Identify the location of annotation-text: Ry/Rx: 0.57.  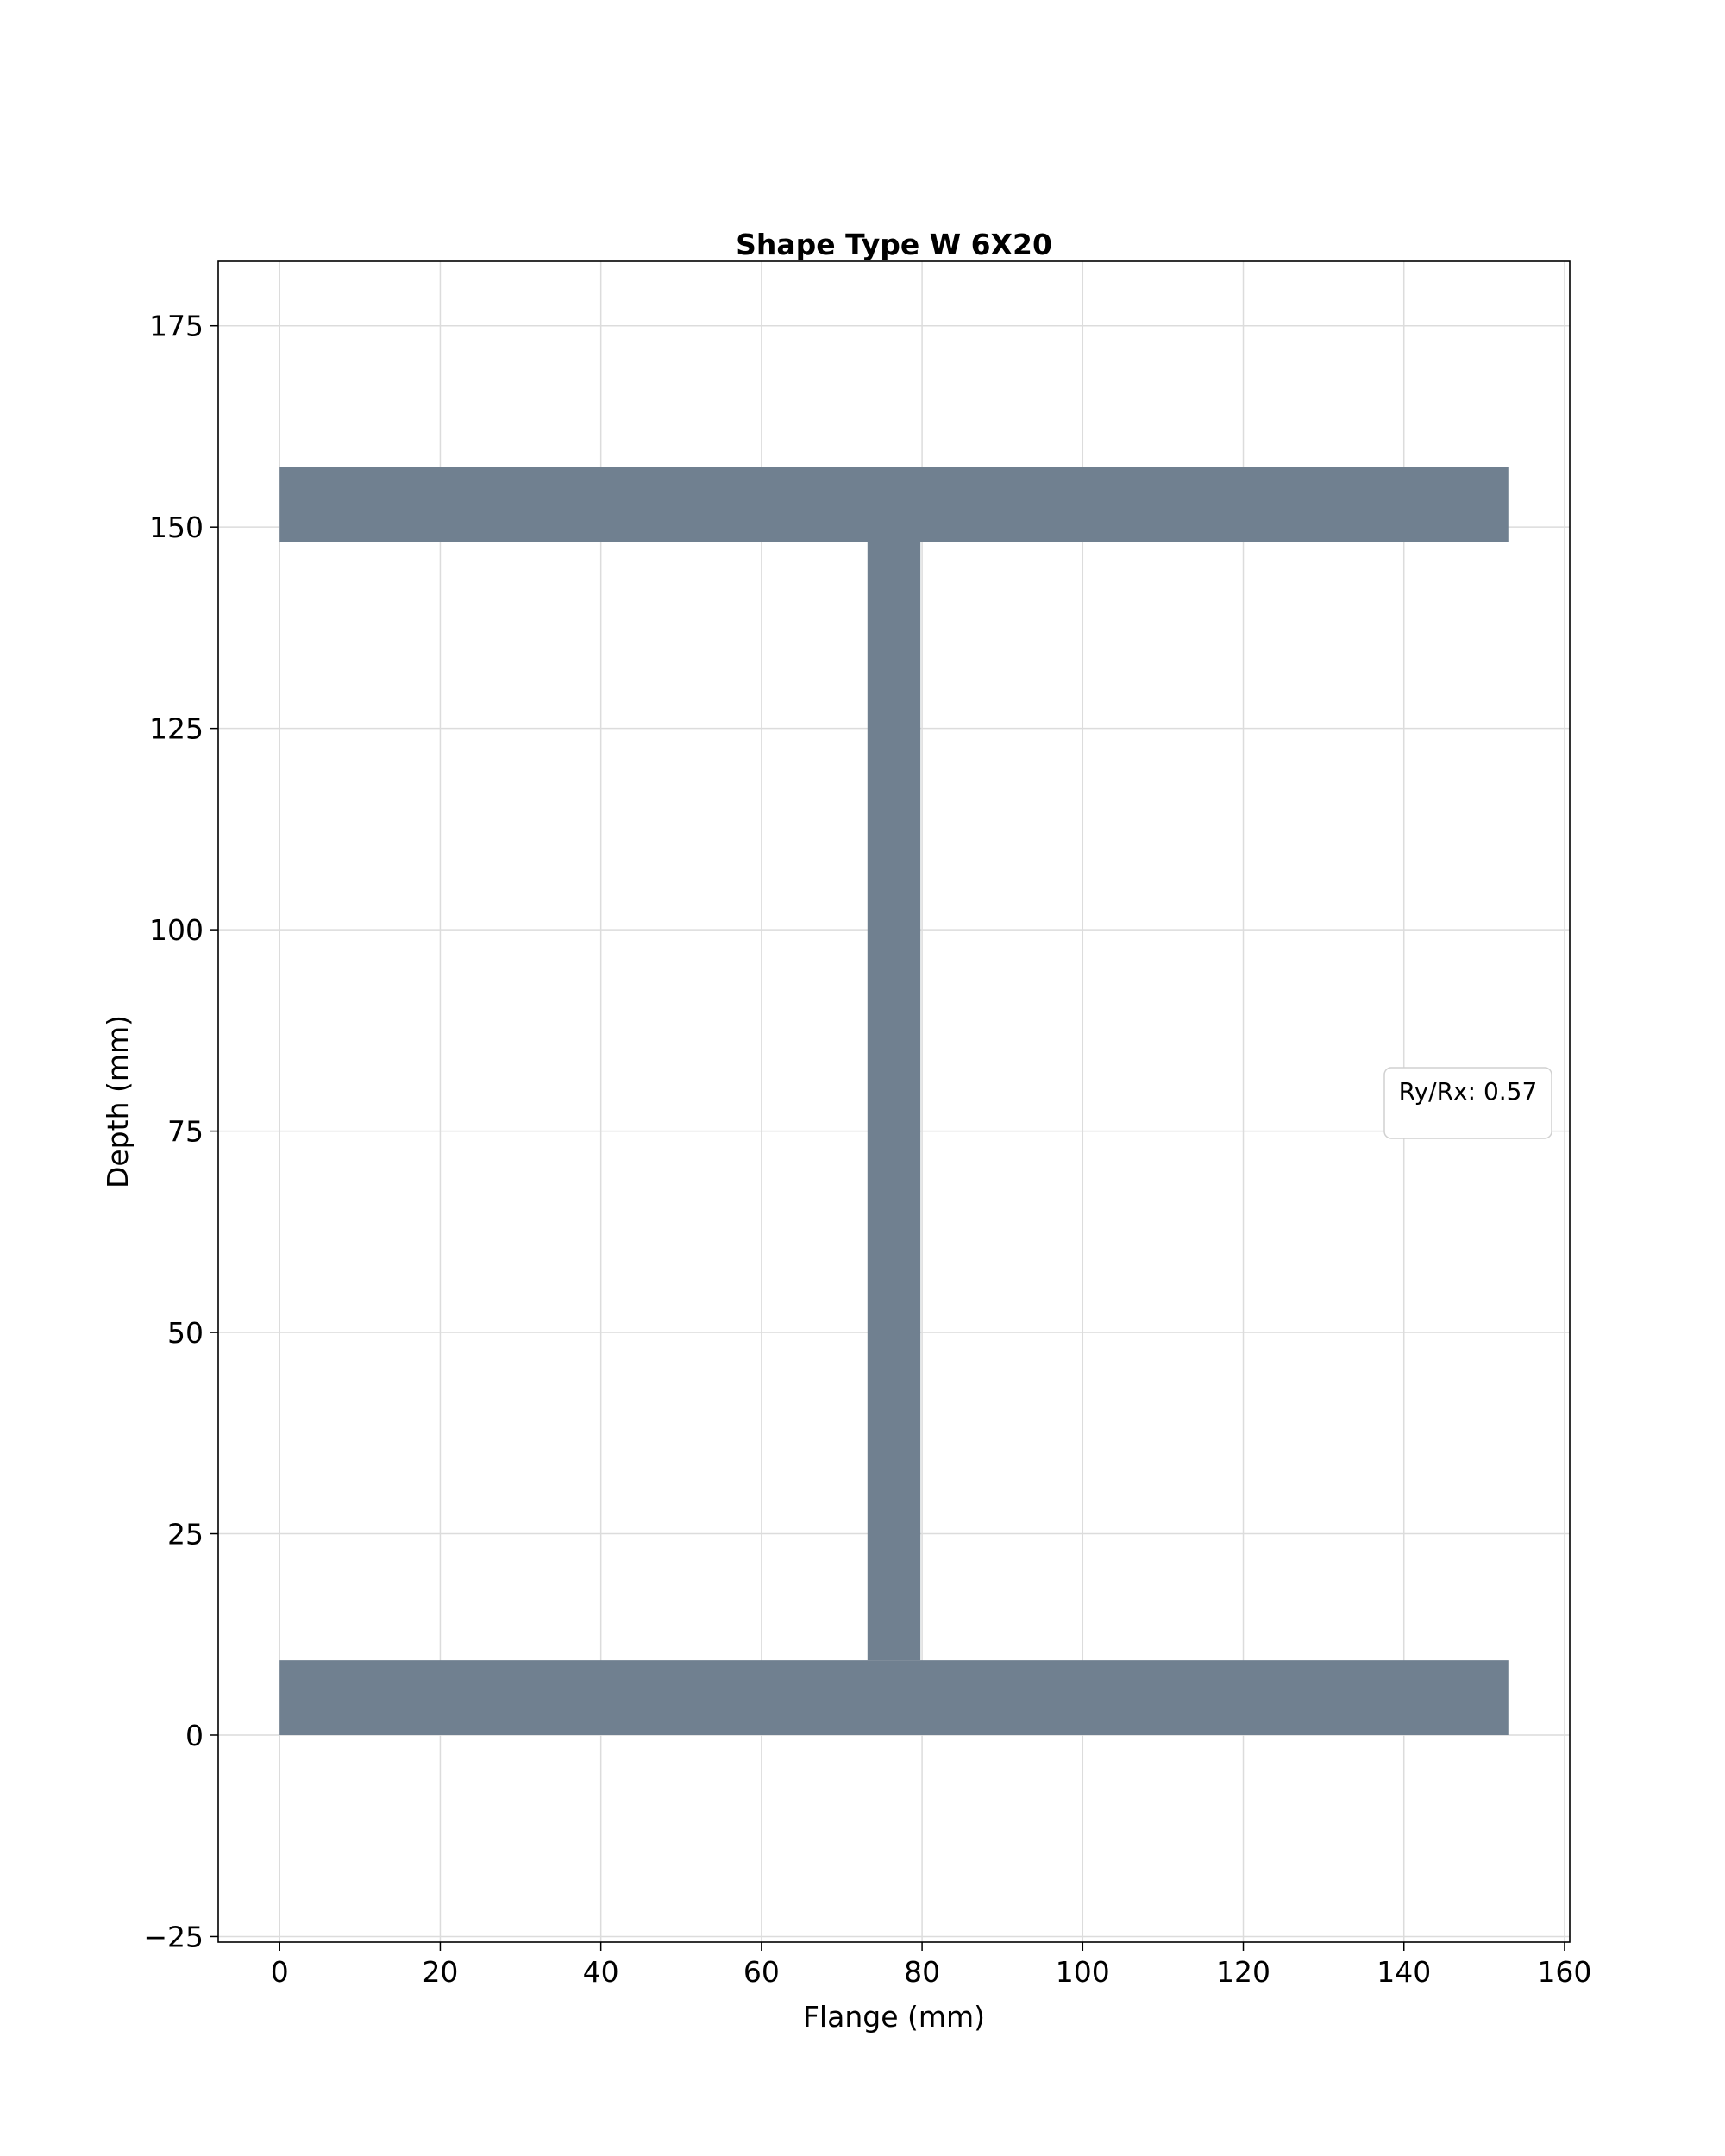
(1469, 1091).